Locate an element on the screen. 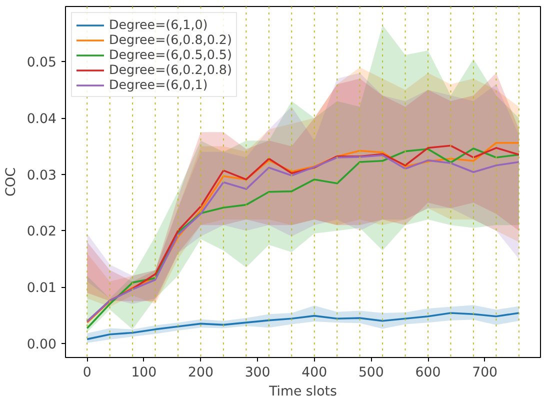  y-tick-label: 0.05 is located at coordinates (41, 63).